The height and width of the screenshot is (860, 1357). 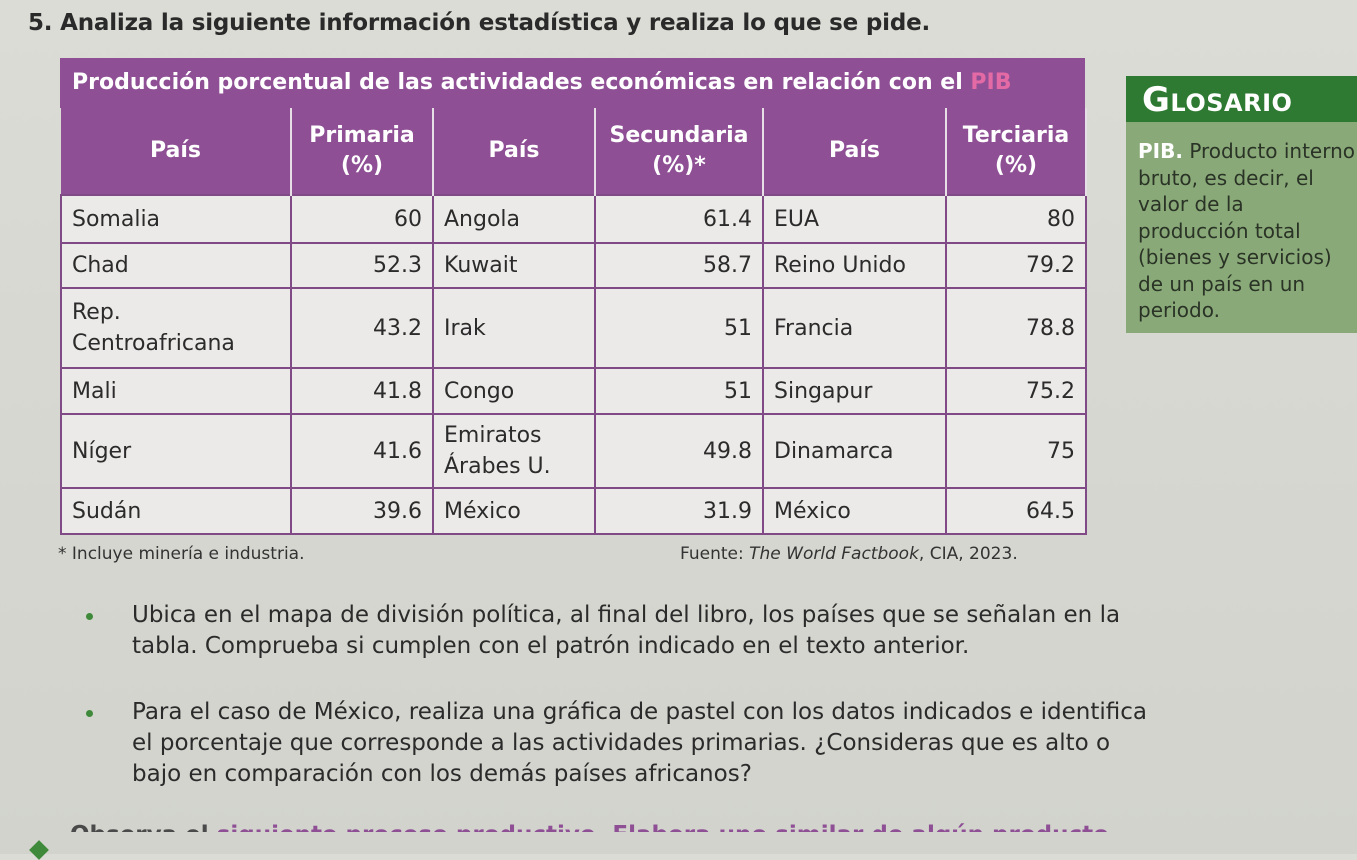 What do you see at coordinates (176, 451) in the screenshot?
I see `cell-country: Níger` at bounding box center [176, 451].